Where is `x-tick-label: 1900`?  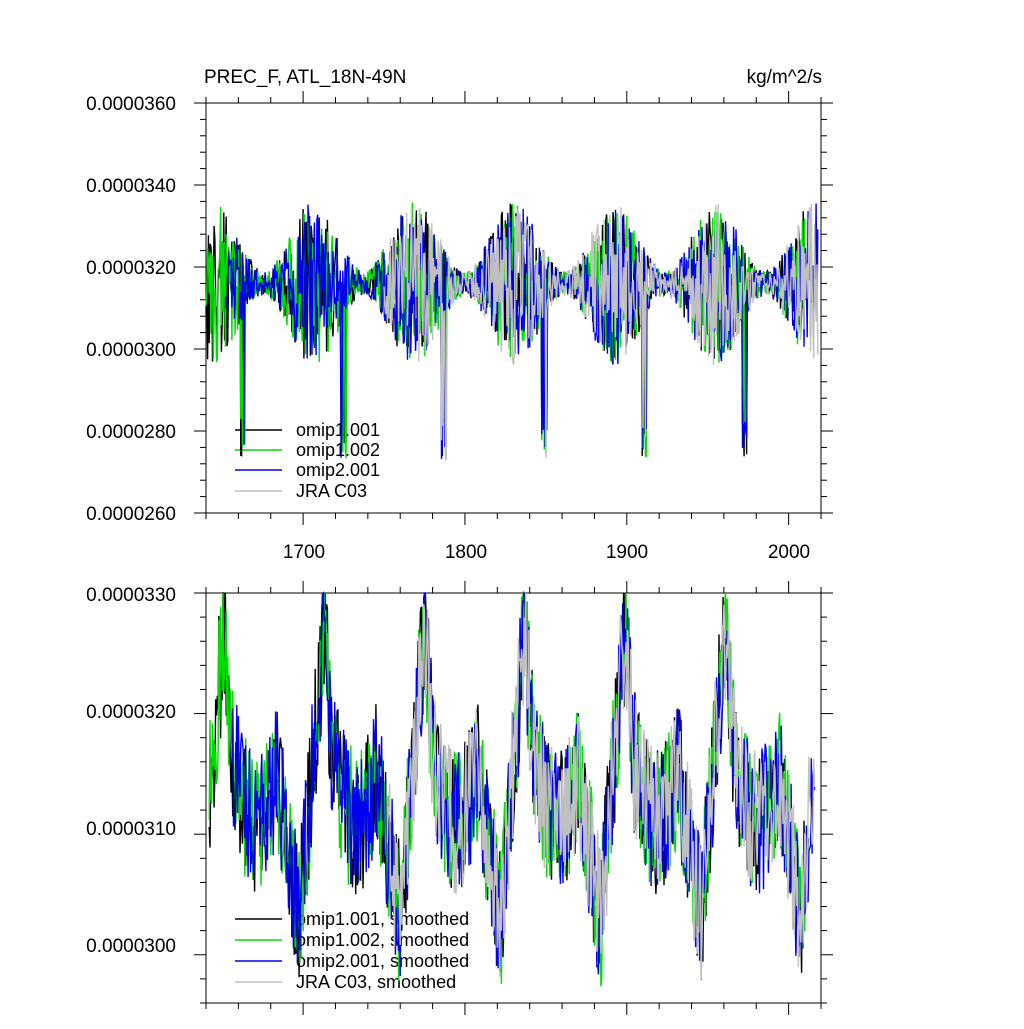
x-tick-label: 1900 is located at coordinates (627, 552).